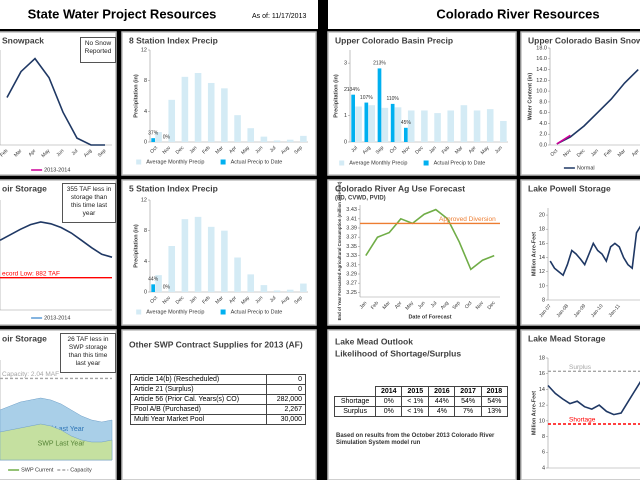  What do you see at coordinates (541, 59) in the screenshot?
I see `y-tick-label: 16.0` at bounding box center [541, 59].